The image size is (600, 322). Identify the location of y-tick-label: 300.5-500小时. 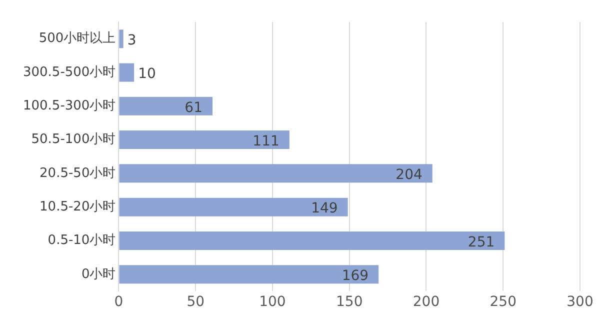
(69, 72).